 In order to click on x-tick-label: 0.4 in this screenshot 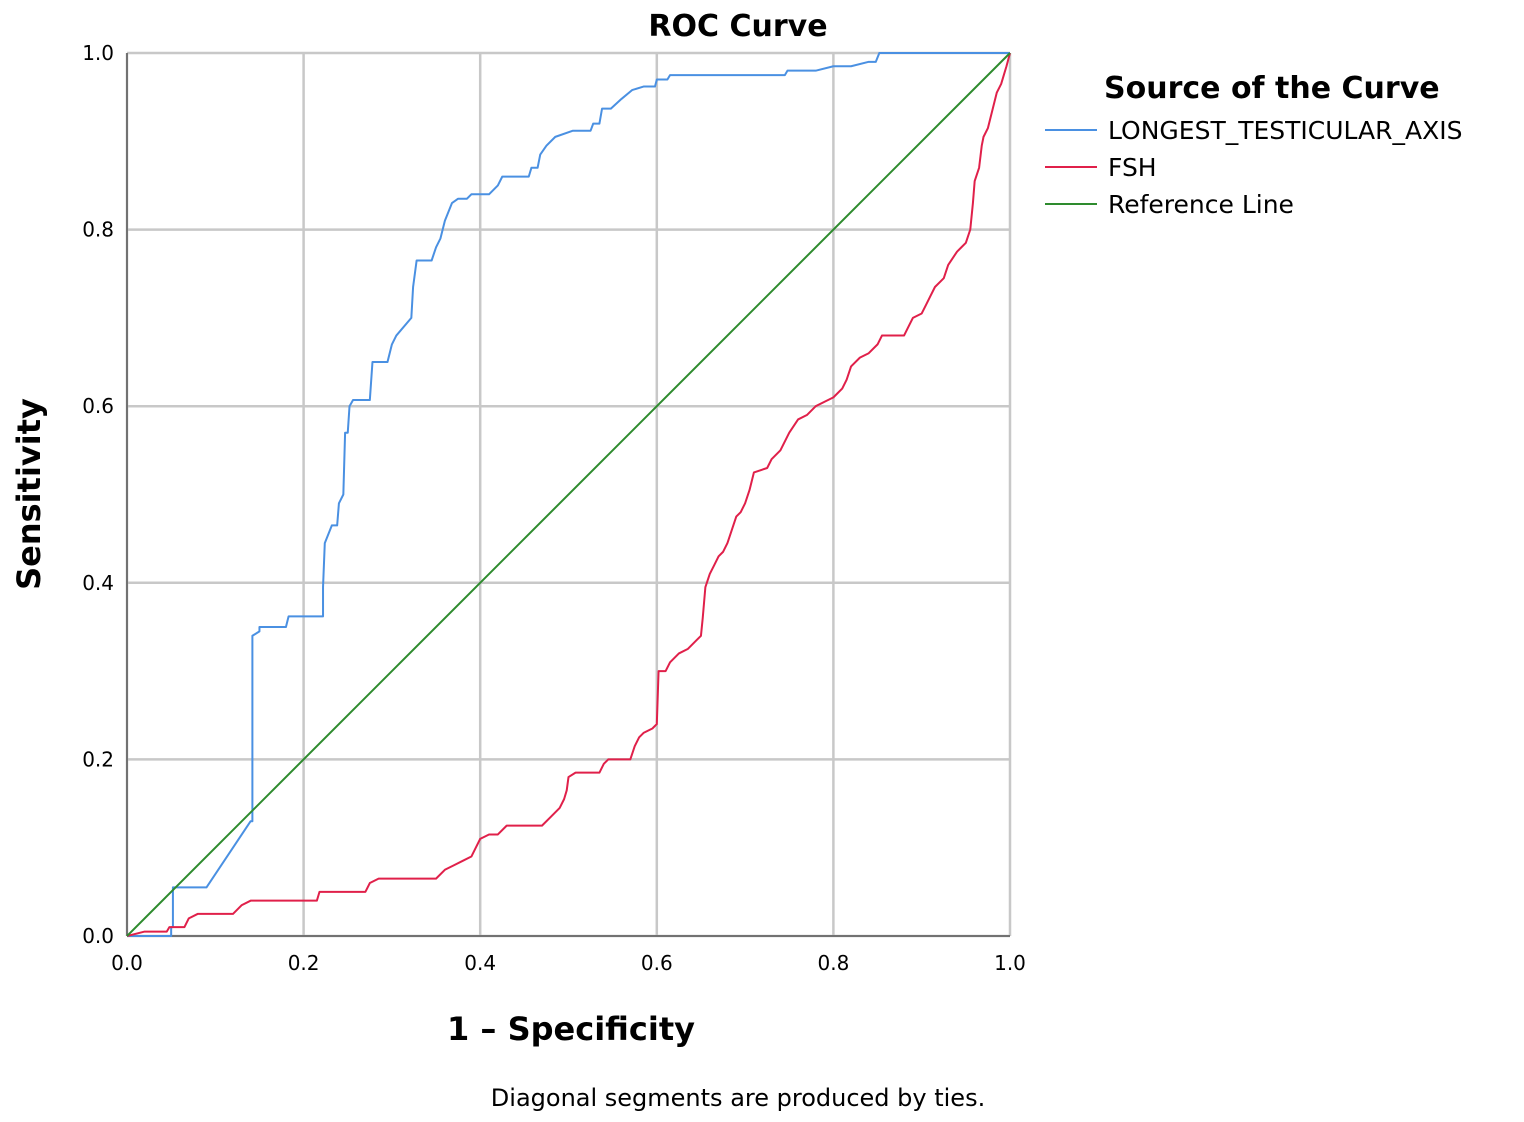, I will do `click(480, 963)`.